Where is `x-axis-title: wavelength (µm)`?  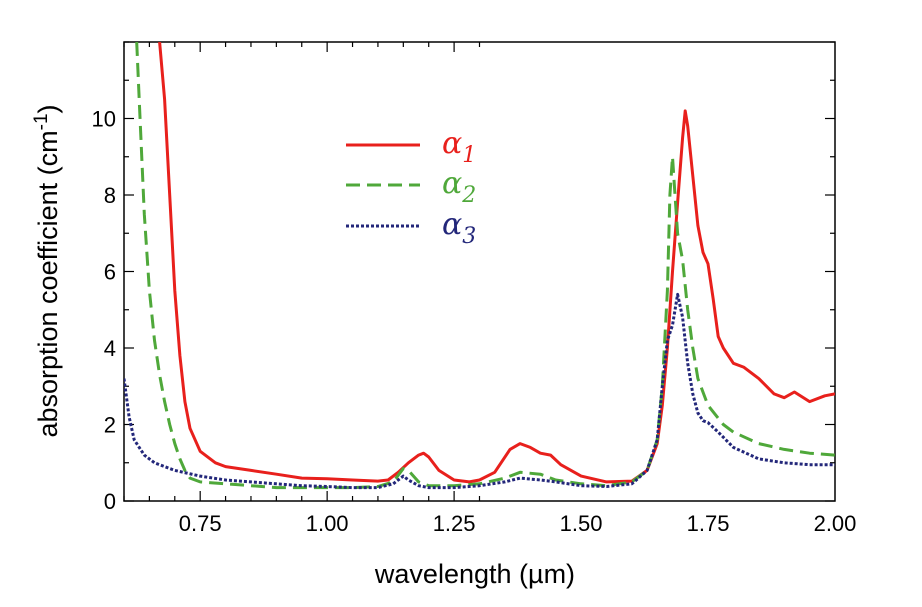
x-axis-title: wavelength (µm) is located at coordinates (474, 574).